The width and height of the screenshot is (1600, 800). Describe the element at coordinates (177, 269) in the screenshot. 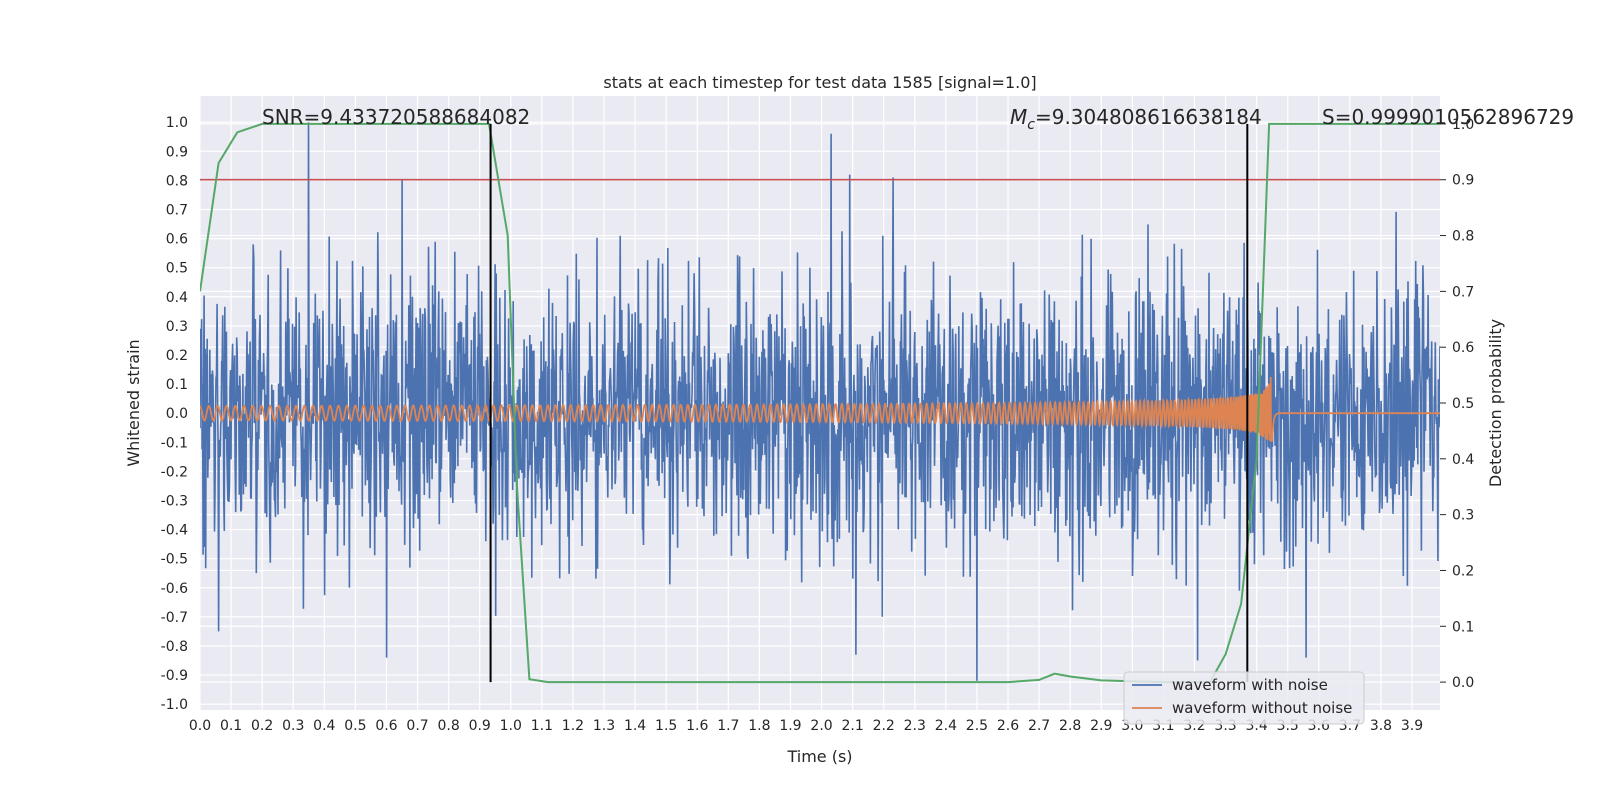

I see `y-tick-label: 0.5` at that location.